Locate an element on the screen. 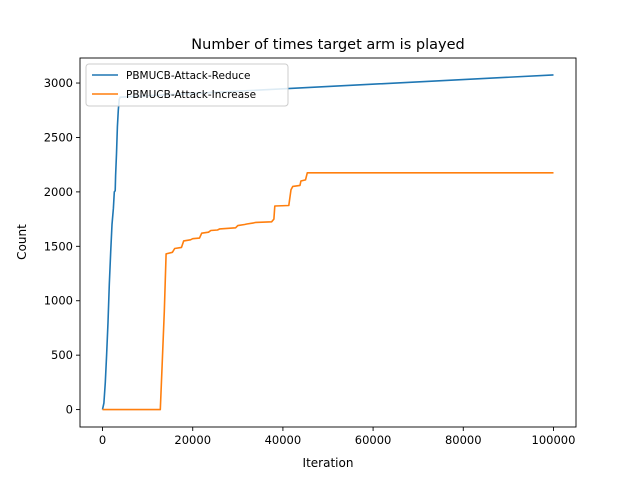 This screenshot has height=480, width=640. y-tick-label: 3000 is located at coordinates (58, 83).